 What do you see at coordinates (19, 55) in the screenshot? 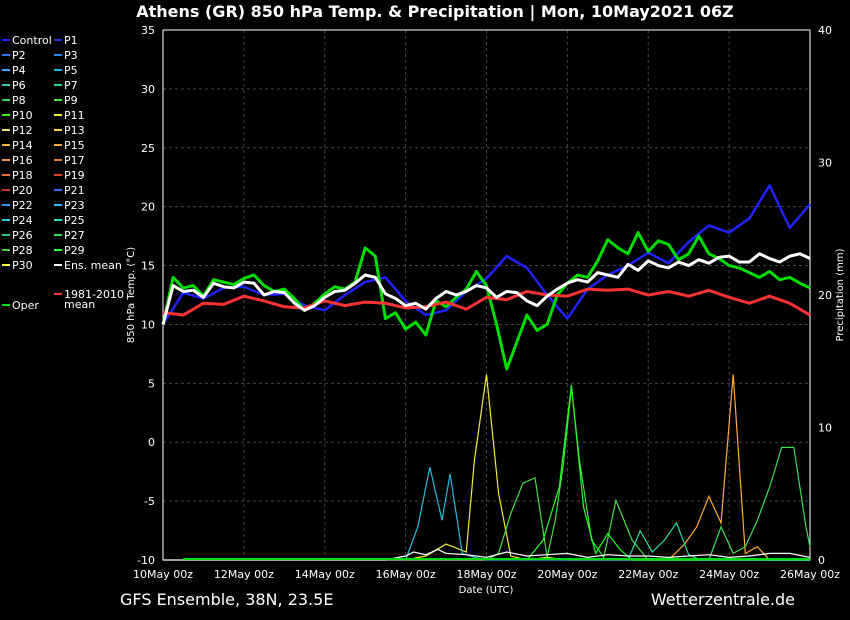
I see `legend-label: P2` at bounding box center [19, 55].